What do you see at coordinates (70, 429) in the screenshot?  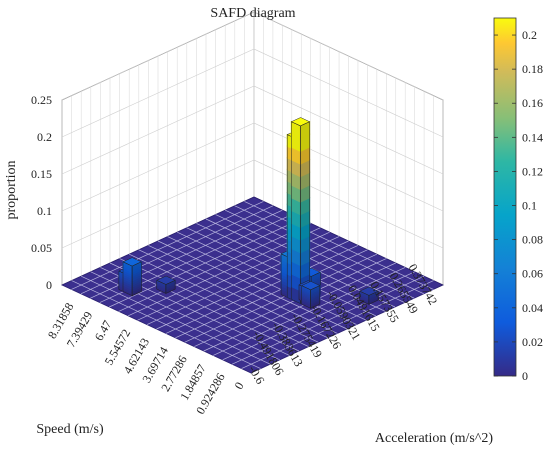 I see `x-axis-label: Speed (m/s)` at bounding box center [70, 429].